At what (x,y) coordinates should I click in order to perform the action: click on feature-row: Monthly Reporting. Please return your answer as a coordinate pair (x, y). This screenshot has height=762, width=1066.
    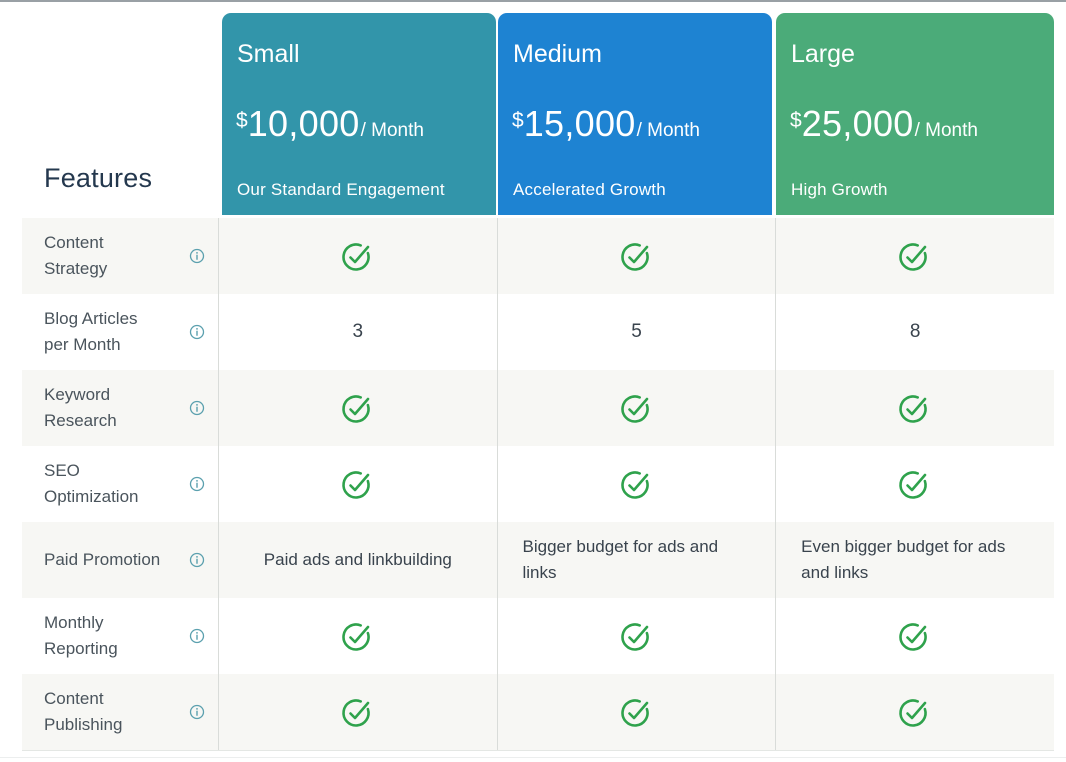
    Looking at the image, I should click on (538, 636).